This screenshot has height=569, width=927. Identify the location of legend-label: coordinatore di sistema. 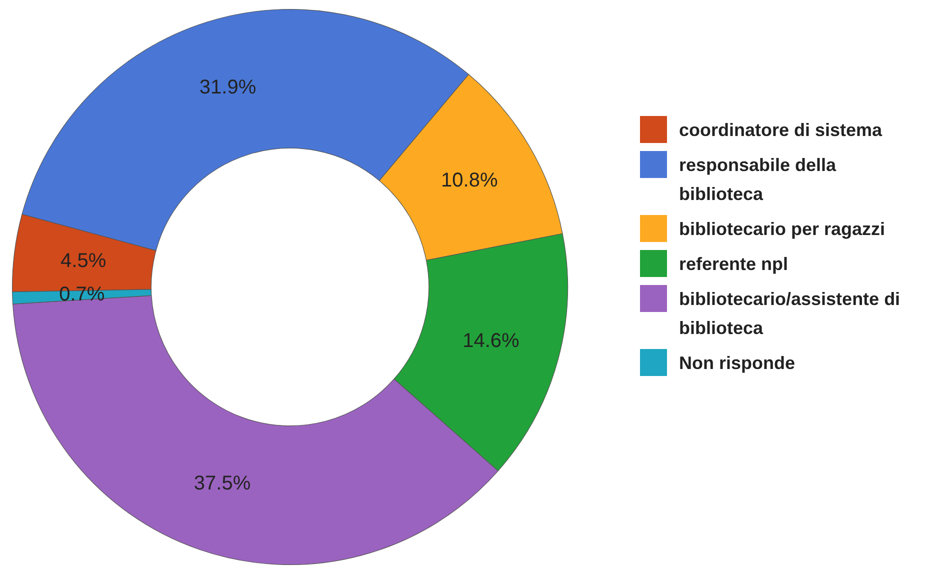
(781, 130).